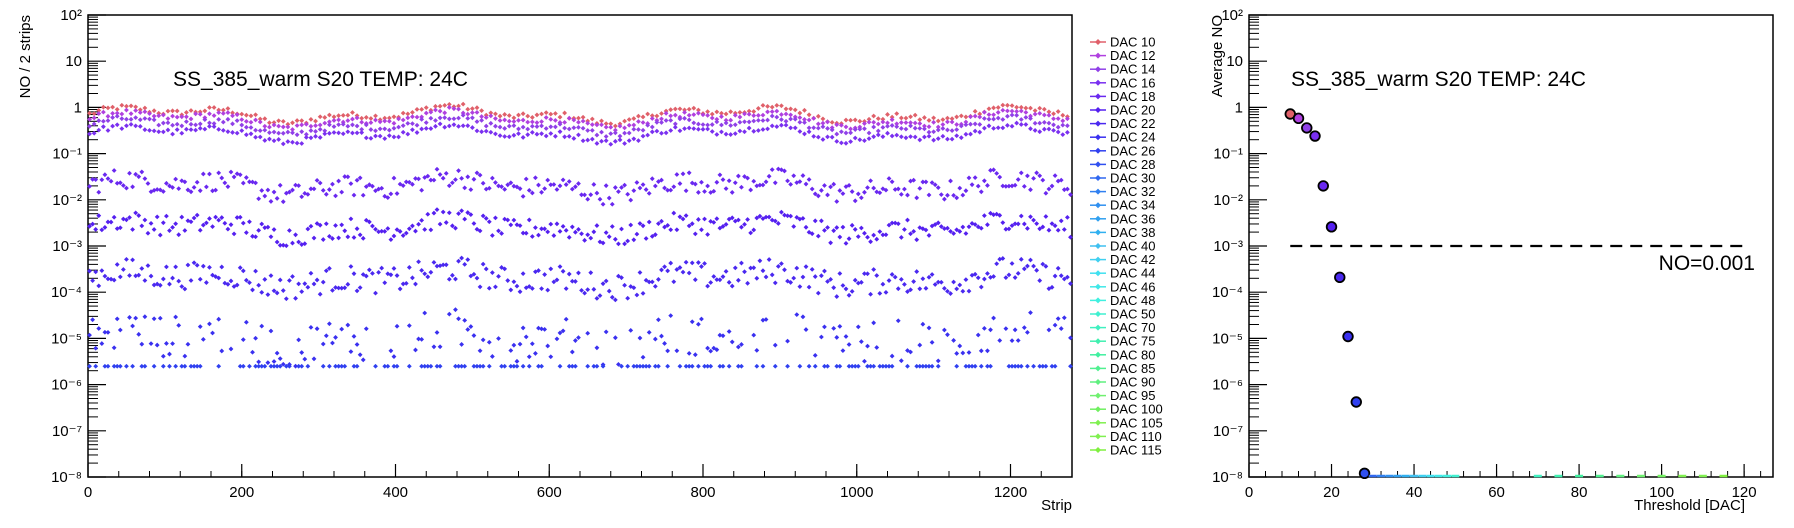  What do you see at coordinates (71, 15) in the screenshot?
I see `left-y-tick-label: 10²` at bounding box center [71, 15].